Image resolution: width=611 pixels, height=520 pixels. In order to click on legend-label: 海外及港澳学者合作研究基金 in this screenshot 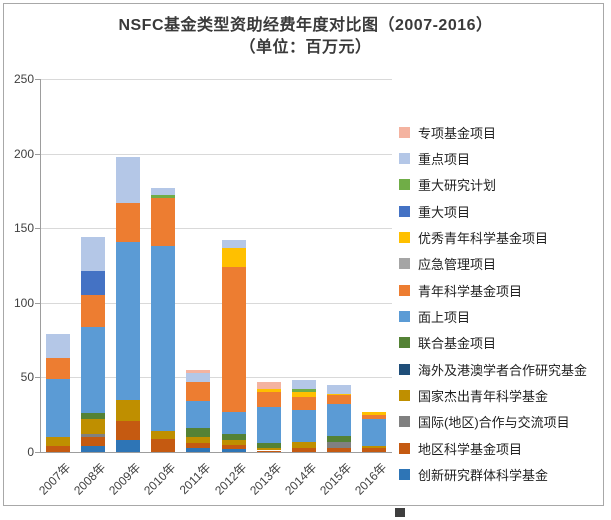, I will do `click(503, 370)`.